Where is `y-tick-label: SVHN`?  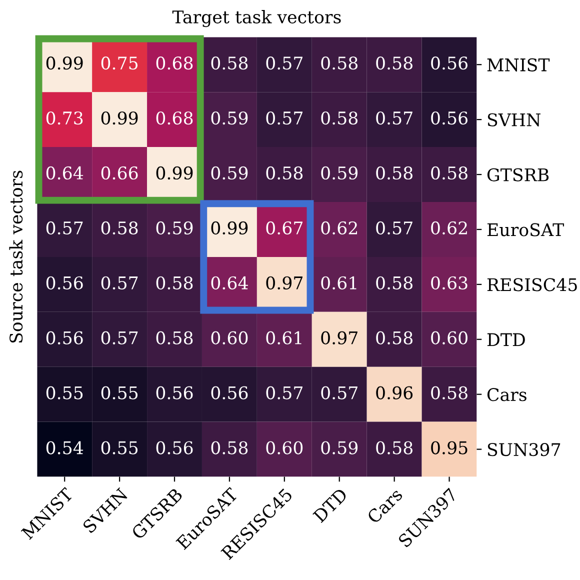
y-tick-label: SVHN is located at coordinates (514, 119).